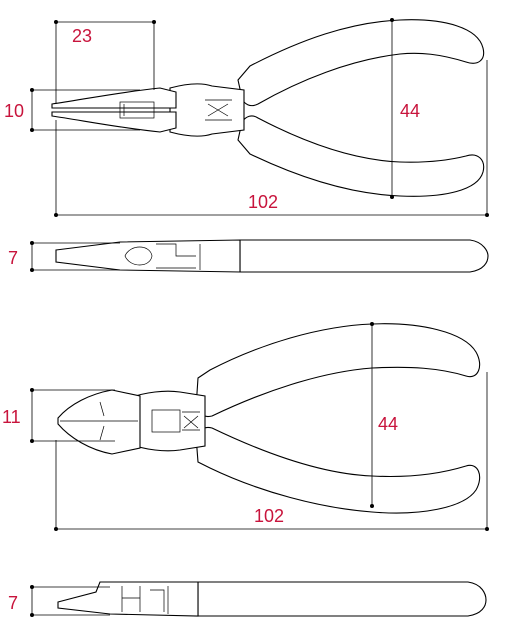 The width and height of the screenshot is (508, 639). I want to click on cutter-lower-handle, so click(338, 470).